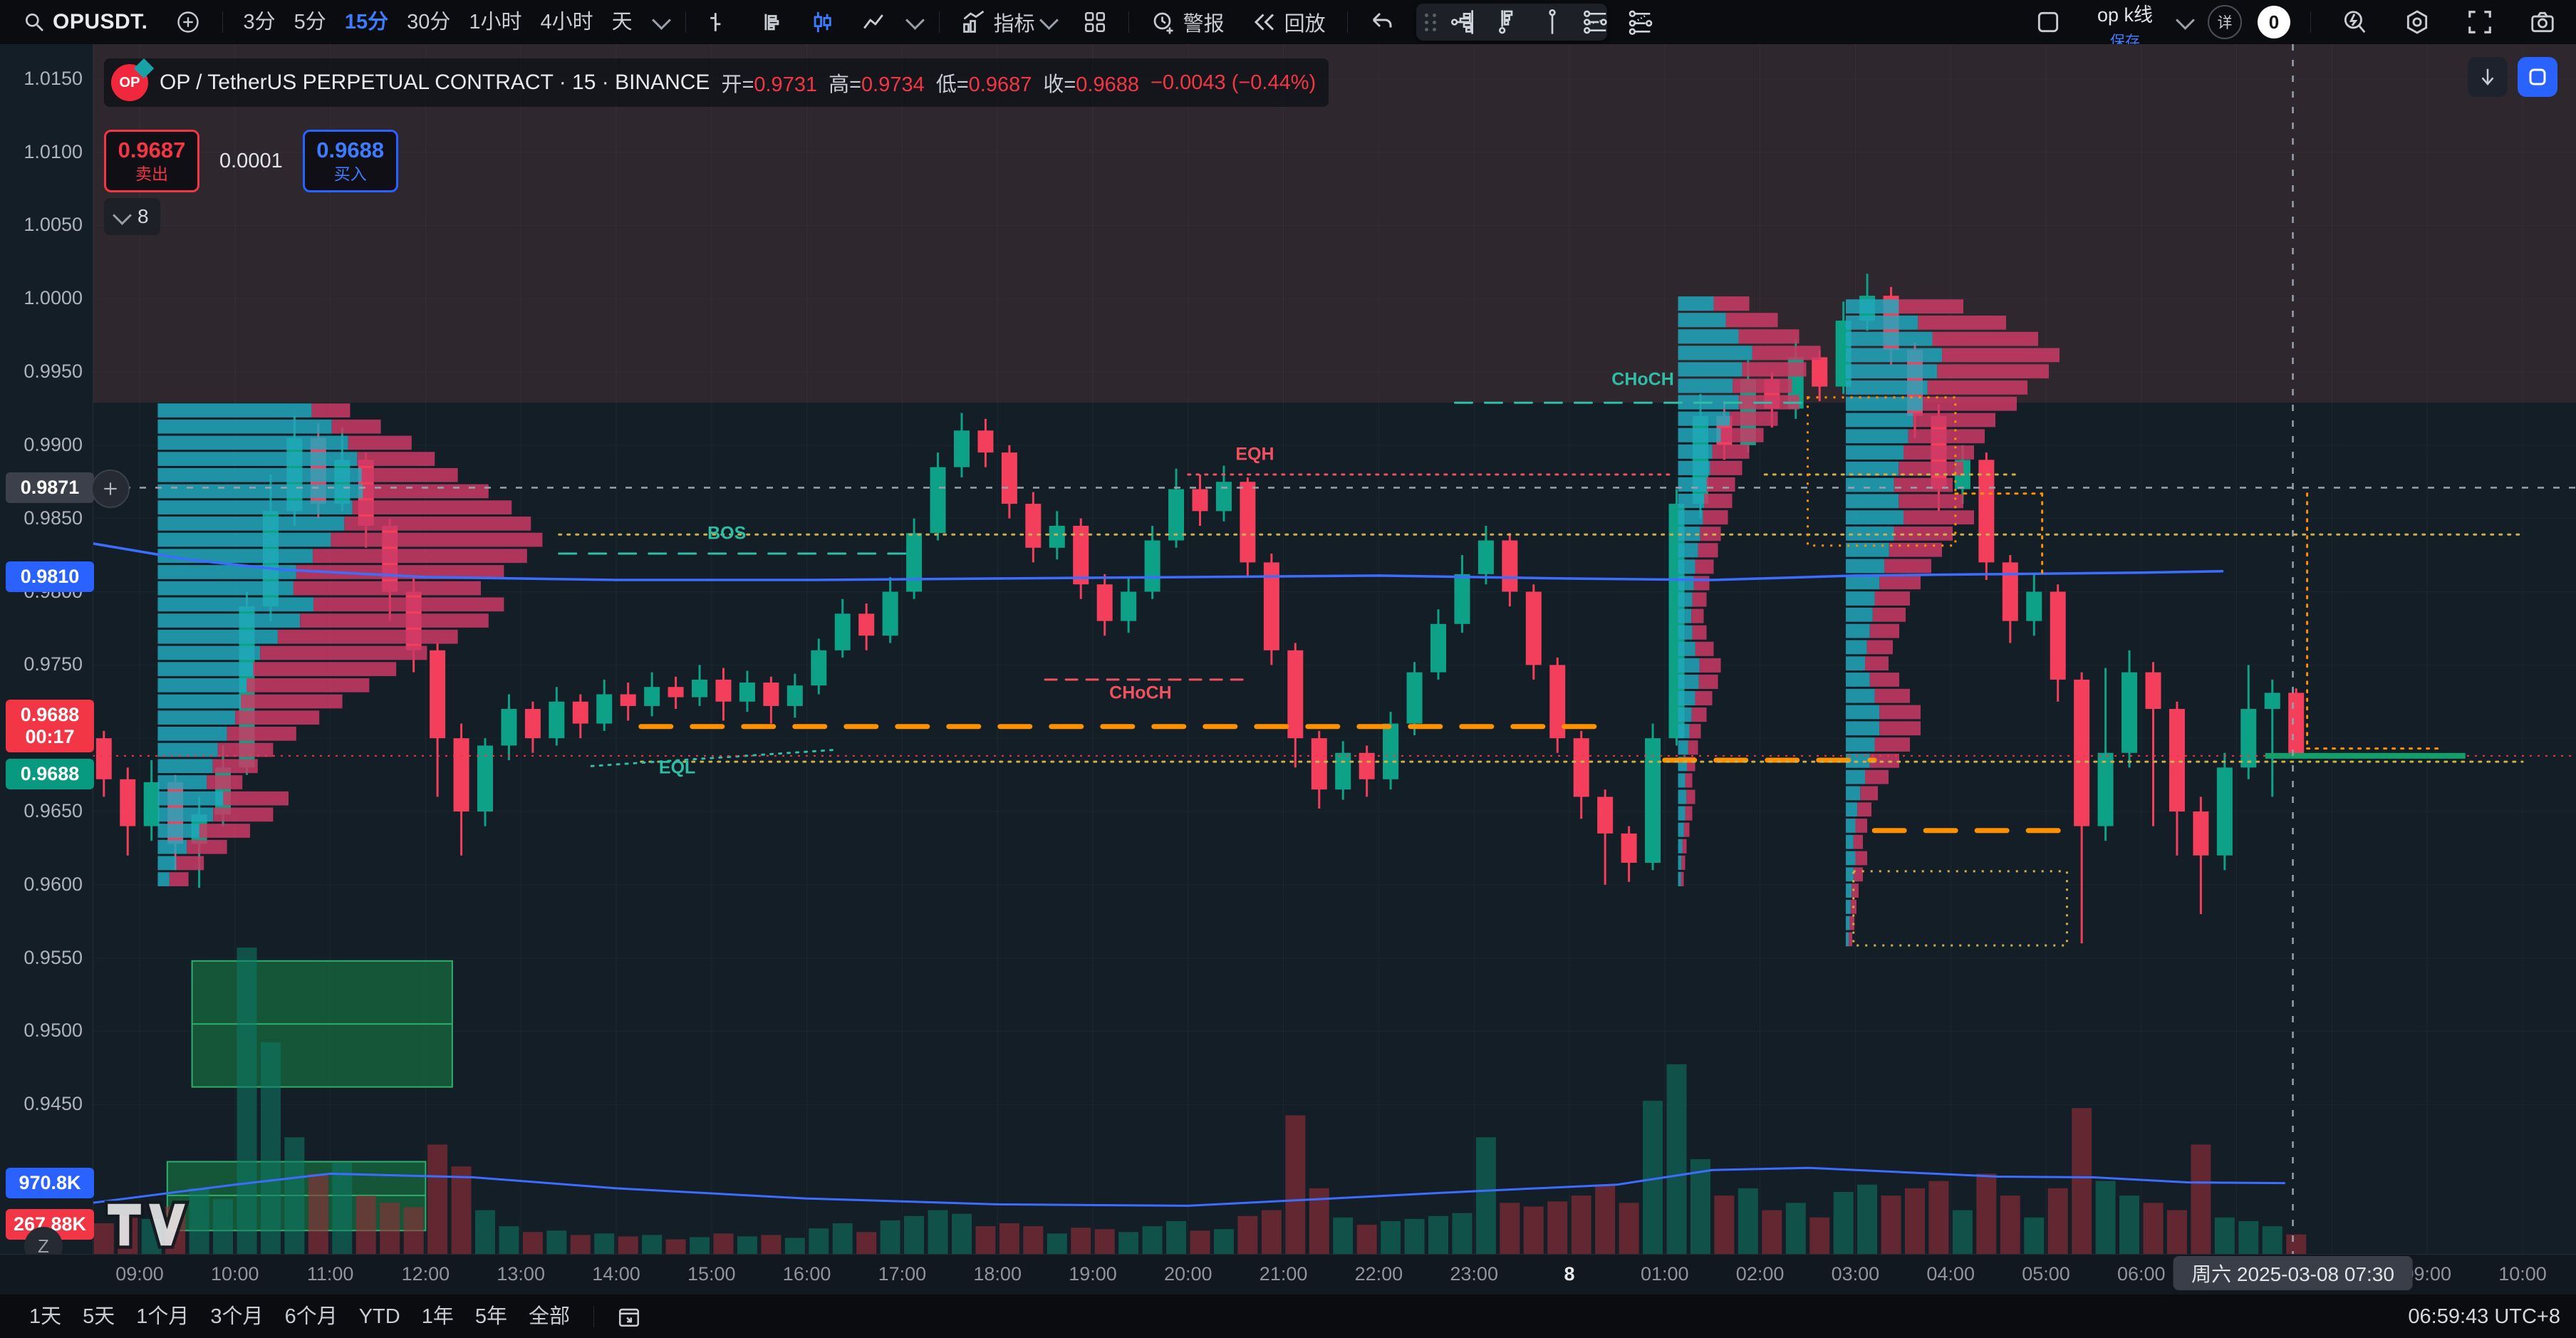 The width and height of the screenshot is (2576, 1338). What do you see at coordinates (566, 22) in the screenshot?
I see `interval-button-4小时: 4小时` at bounding box center [566, 22].